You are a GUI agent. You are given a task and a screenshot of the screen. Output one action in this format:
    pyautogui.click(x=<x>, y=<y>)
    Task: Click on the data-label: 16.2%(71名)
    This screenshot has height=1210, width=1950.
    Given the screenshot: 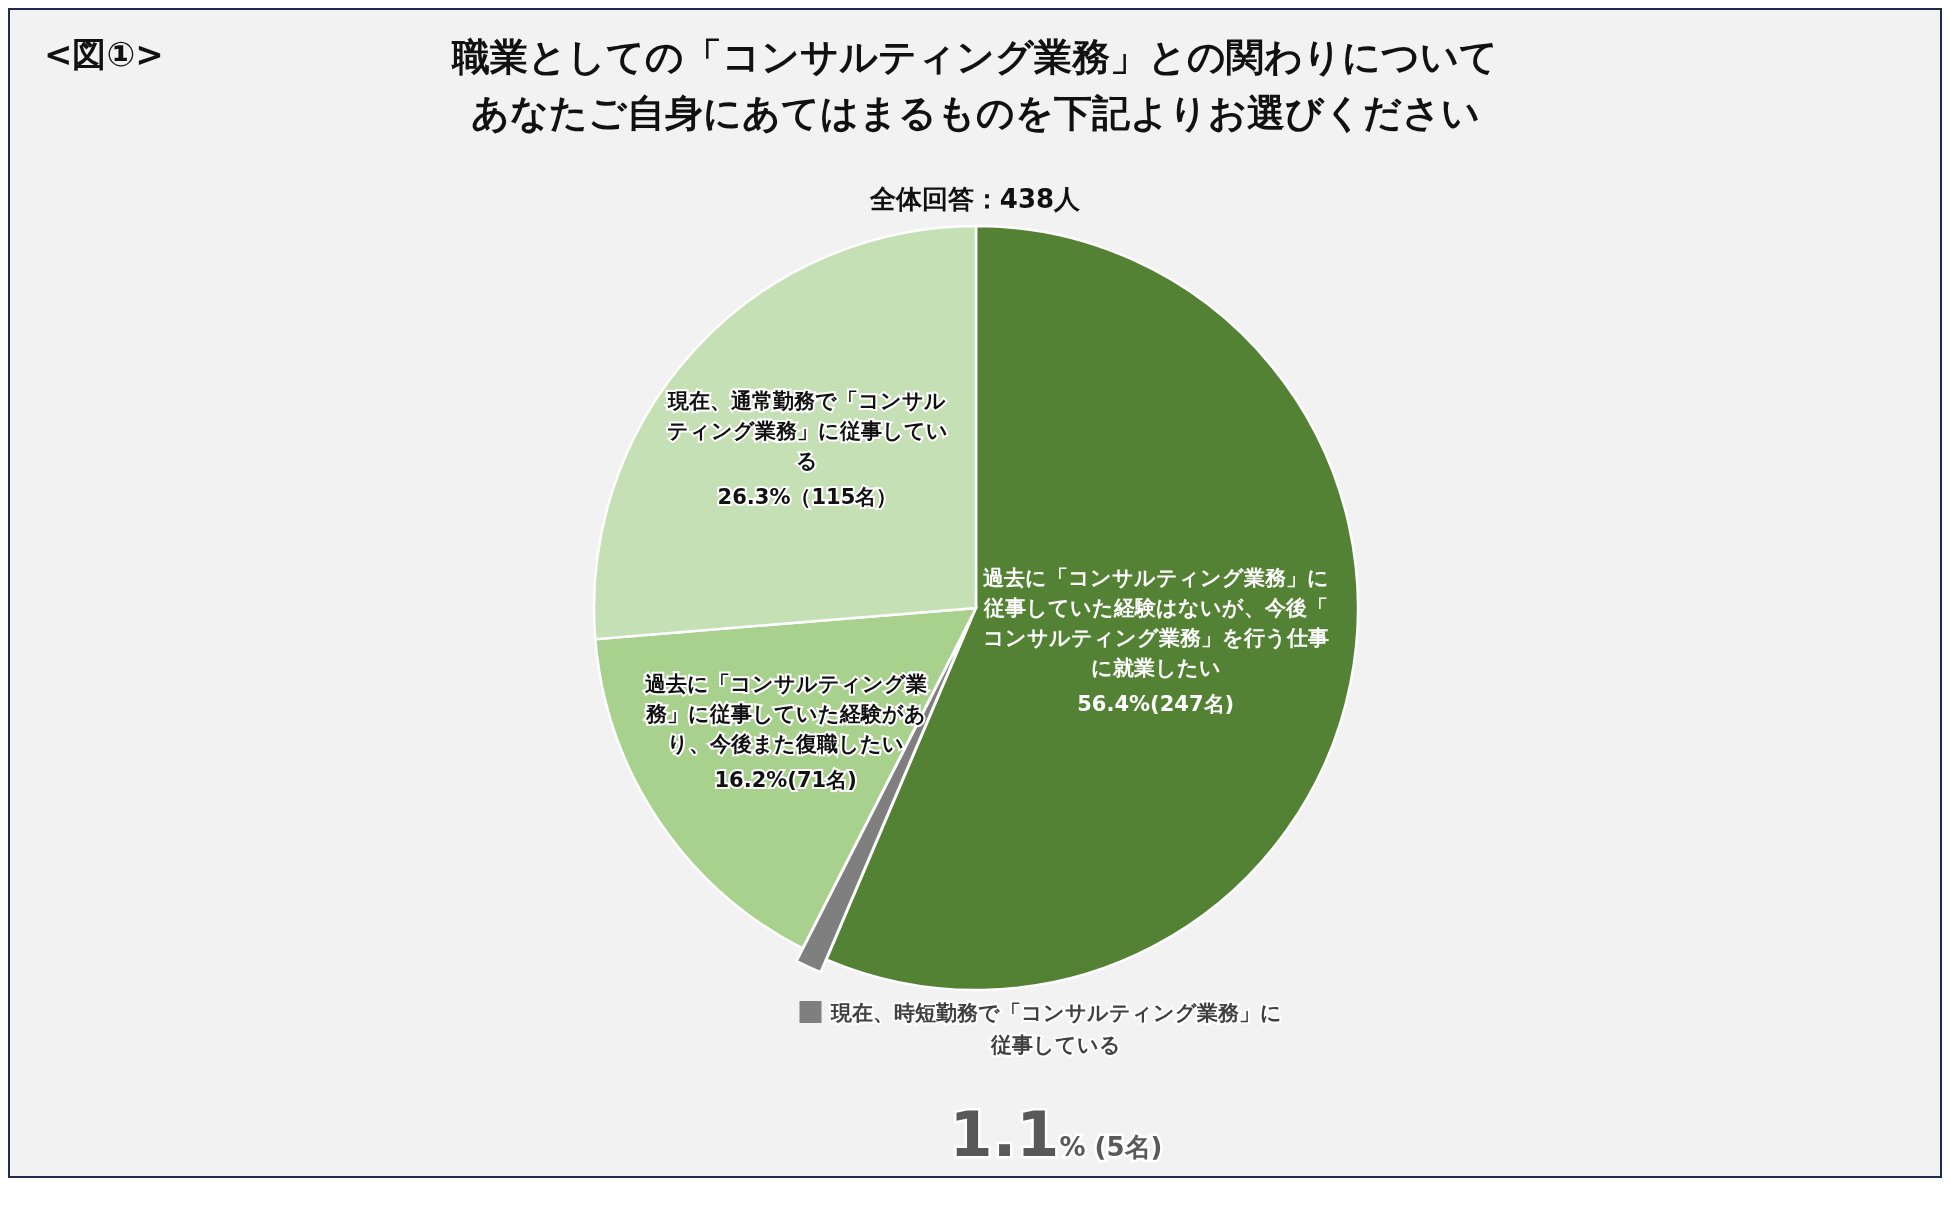 What is the action you would take?
    pyautogui.click(x=785, y=779)
    